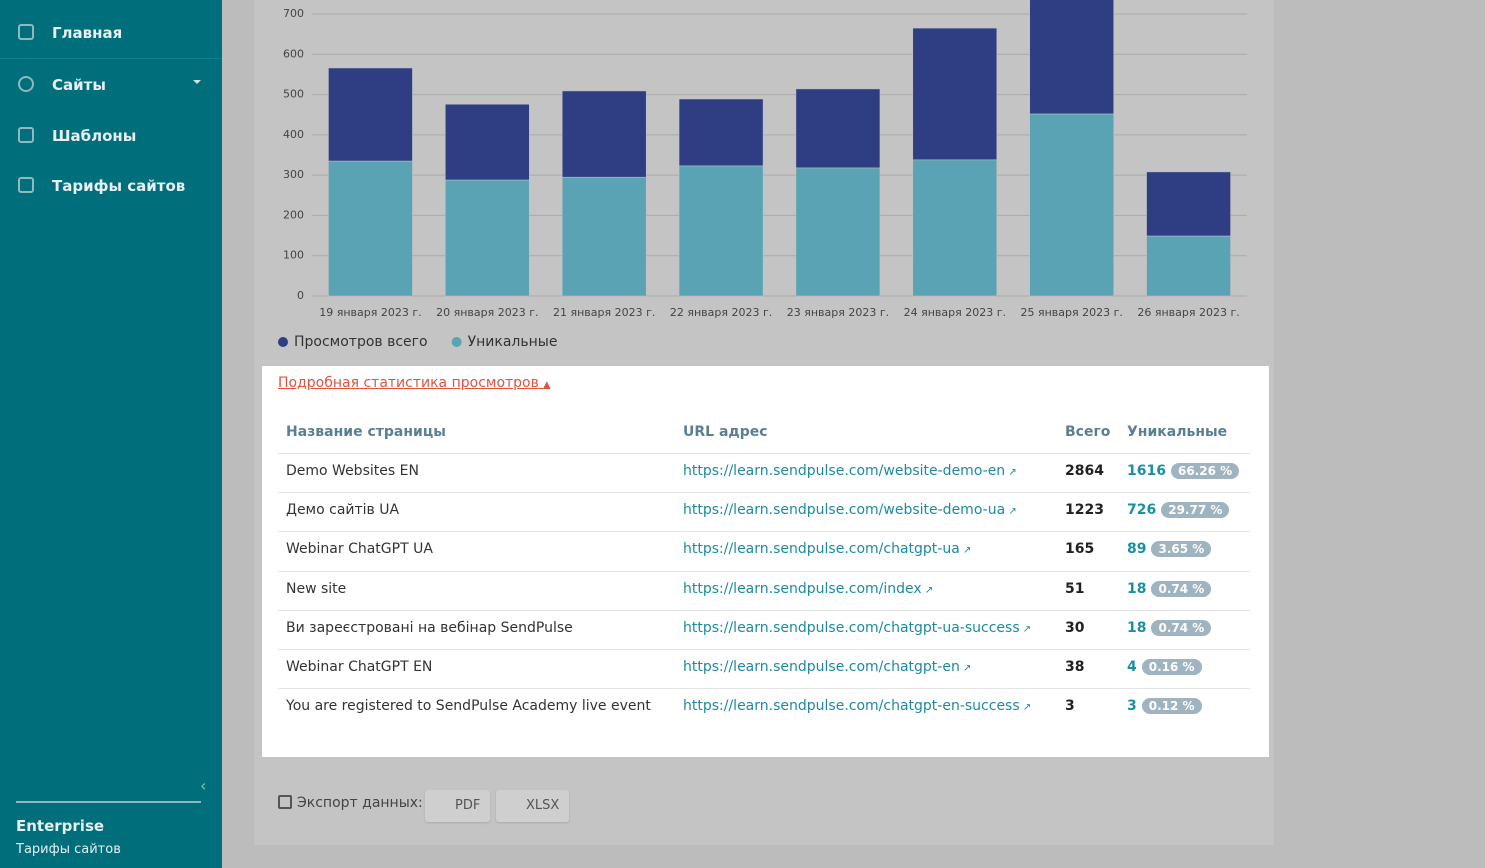 The width and height of the screenshot is (1485, 868). I want to click on table-header: Уникальные, so click(1177, 432).